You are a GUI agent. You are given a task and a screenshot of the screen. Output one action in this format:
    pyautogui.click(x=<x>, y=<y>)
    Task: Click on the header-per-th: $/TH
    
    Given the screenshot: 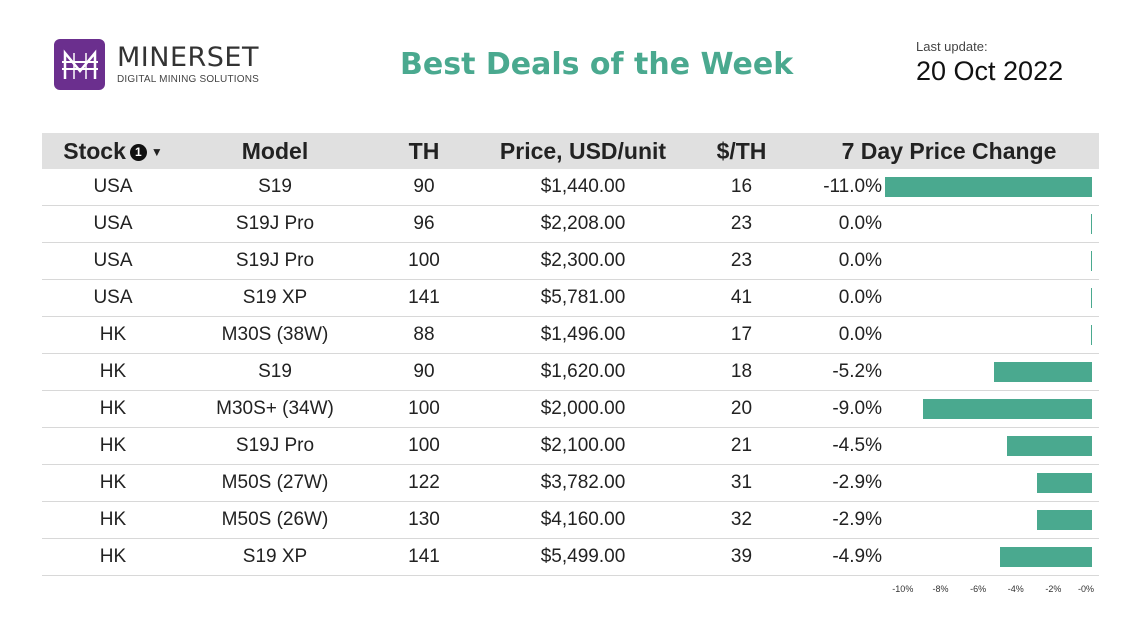 What is the action you would take?
    pyautogui.click(x=741, y=151)
    